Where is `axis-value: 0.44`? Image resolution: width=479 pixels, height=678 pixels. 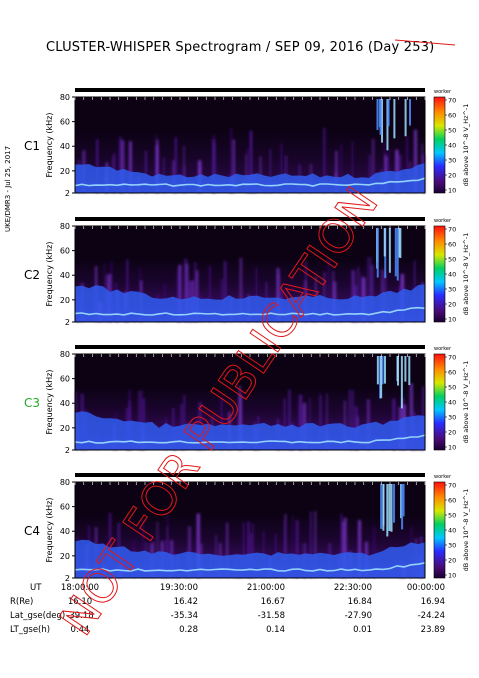
axis-value: 0.44 is located at coordinates (80, 630).